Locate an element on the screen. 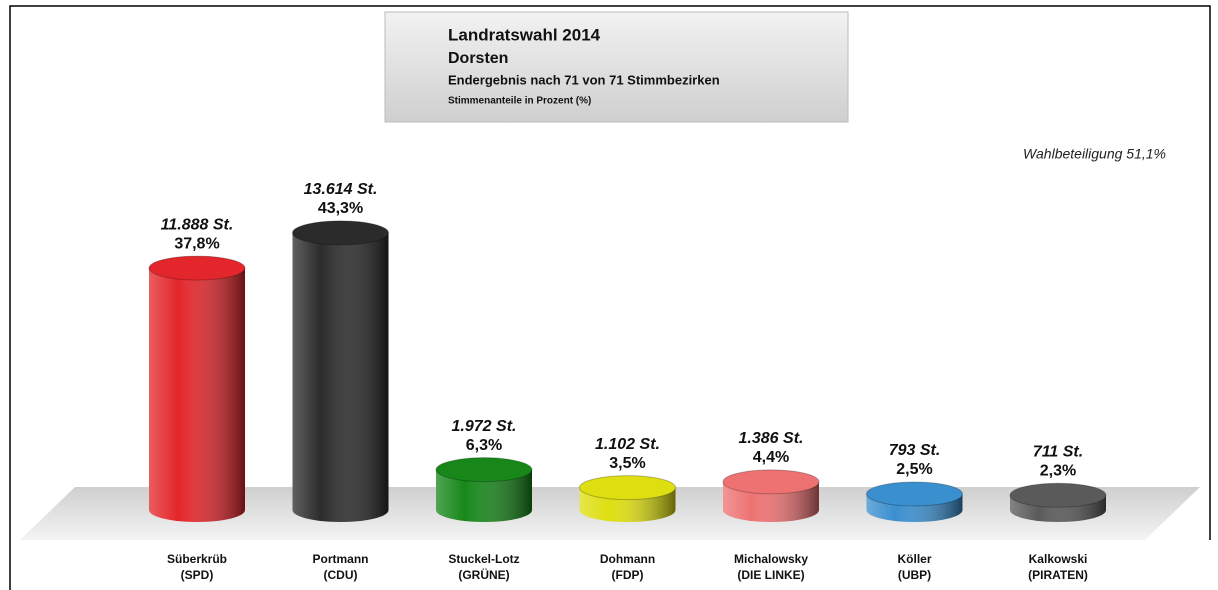  chart-subtitle: Dorsten is located at coordinates (478, 58).